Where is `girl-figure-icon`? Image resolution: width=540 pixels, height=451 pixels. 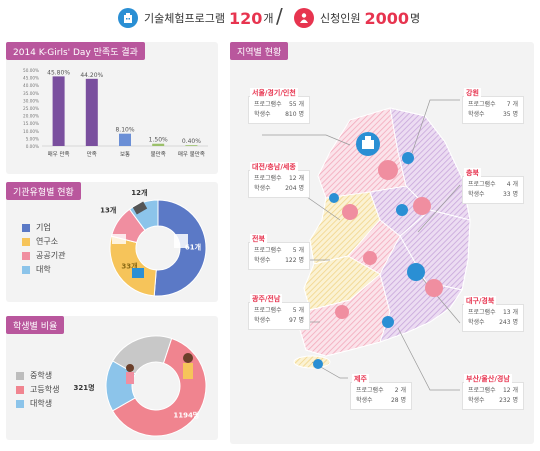
girl-figure-icon is located at coordinates (188, 358).